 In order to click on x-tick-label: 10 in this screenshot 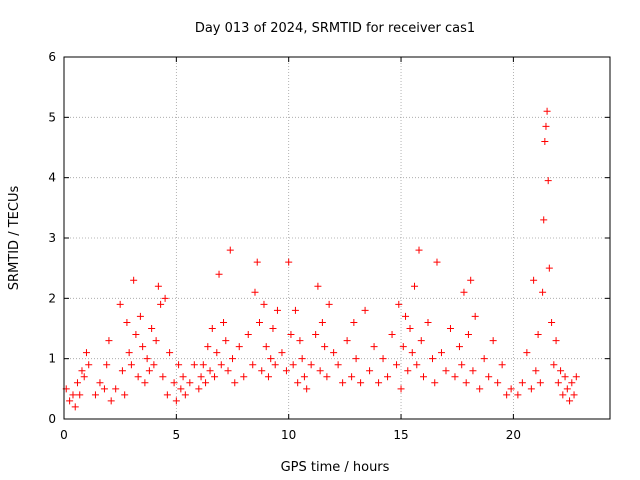, I will do `click(288, 435)`.